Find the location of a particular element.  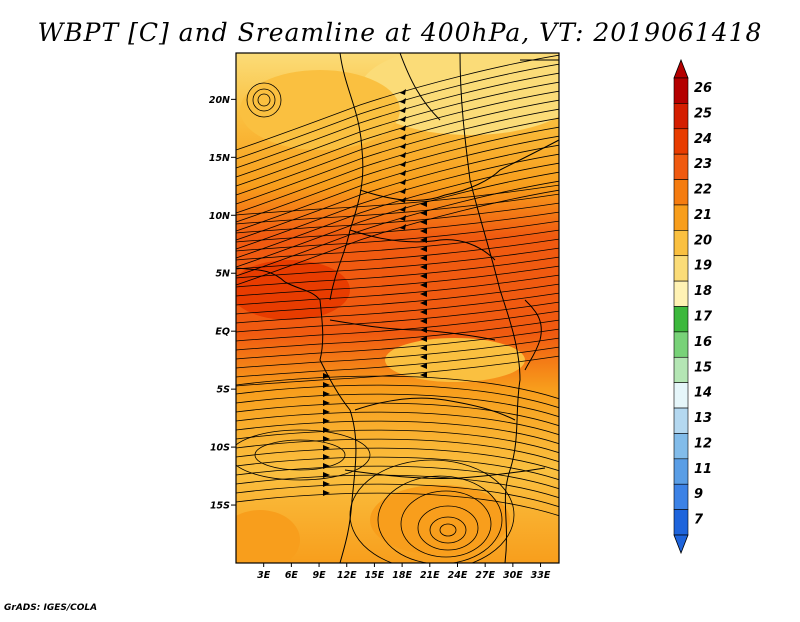

colorbar-label: 16 is located at coordinates (703, 342).